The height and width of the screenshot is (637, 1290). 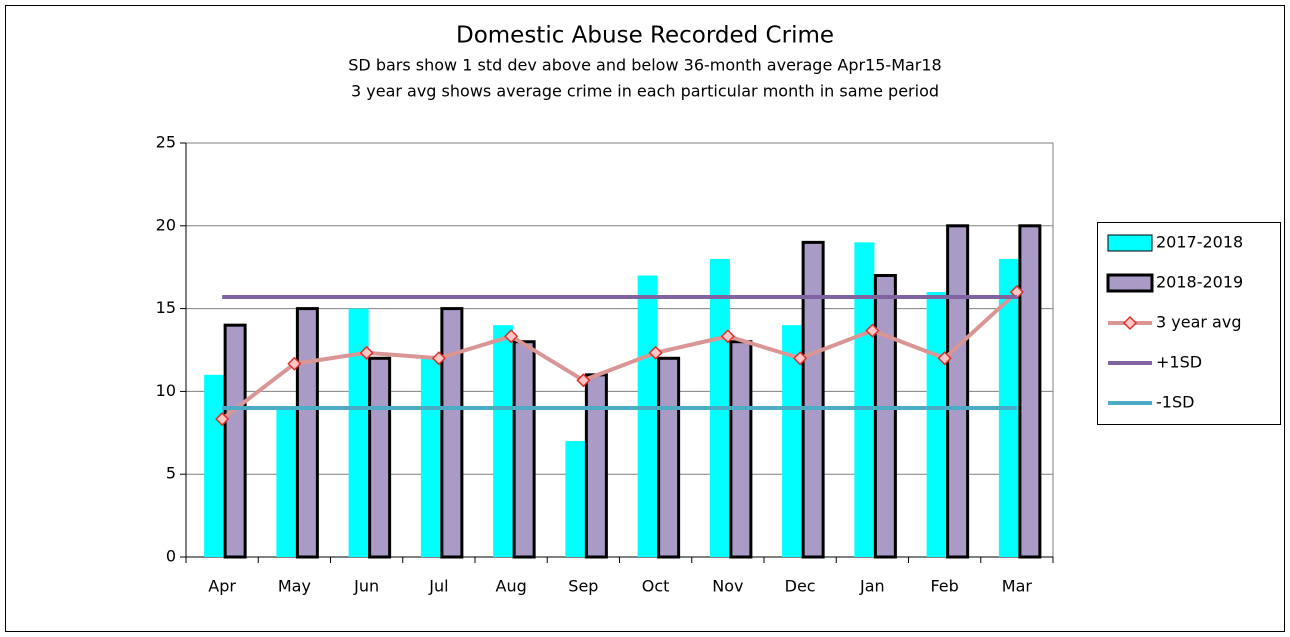 What do you see at coordinates (171, 556) in the screenshot?
I see `y-tick-label: 0` at bounding box center [171, 556].